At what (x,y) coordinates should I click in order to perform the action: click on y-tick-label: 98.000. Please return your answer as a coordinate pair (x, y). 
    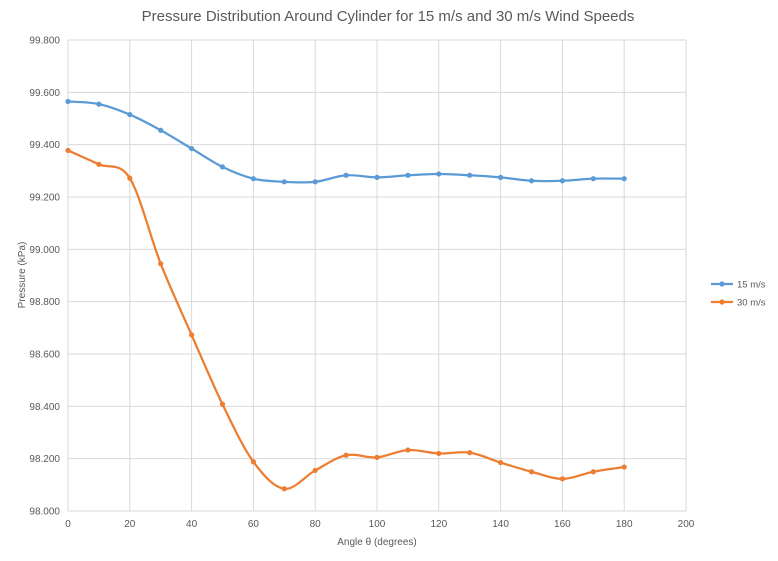
    Looking at the image, I should click on (44, 512).